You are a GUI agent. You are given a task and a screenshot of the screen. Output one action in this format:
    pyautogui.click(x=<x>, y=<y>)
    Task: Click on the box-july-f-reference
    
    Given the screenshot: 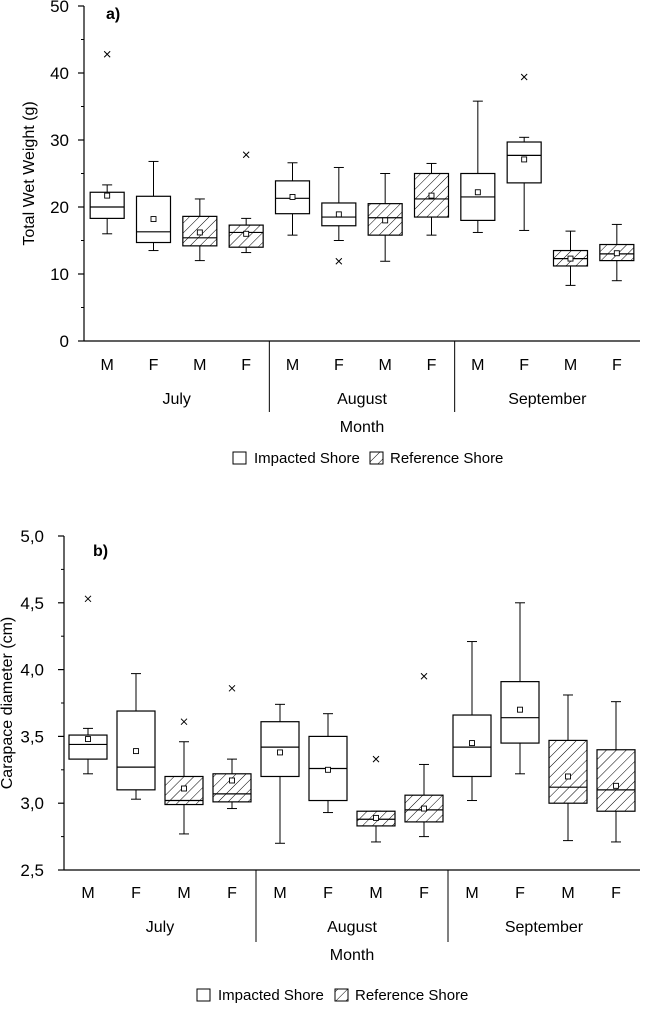 What is the action you would take?
    pyautogui.click(x=232, y=747)
    